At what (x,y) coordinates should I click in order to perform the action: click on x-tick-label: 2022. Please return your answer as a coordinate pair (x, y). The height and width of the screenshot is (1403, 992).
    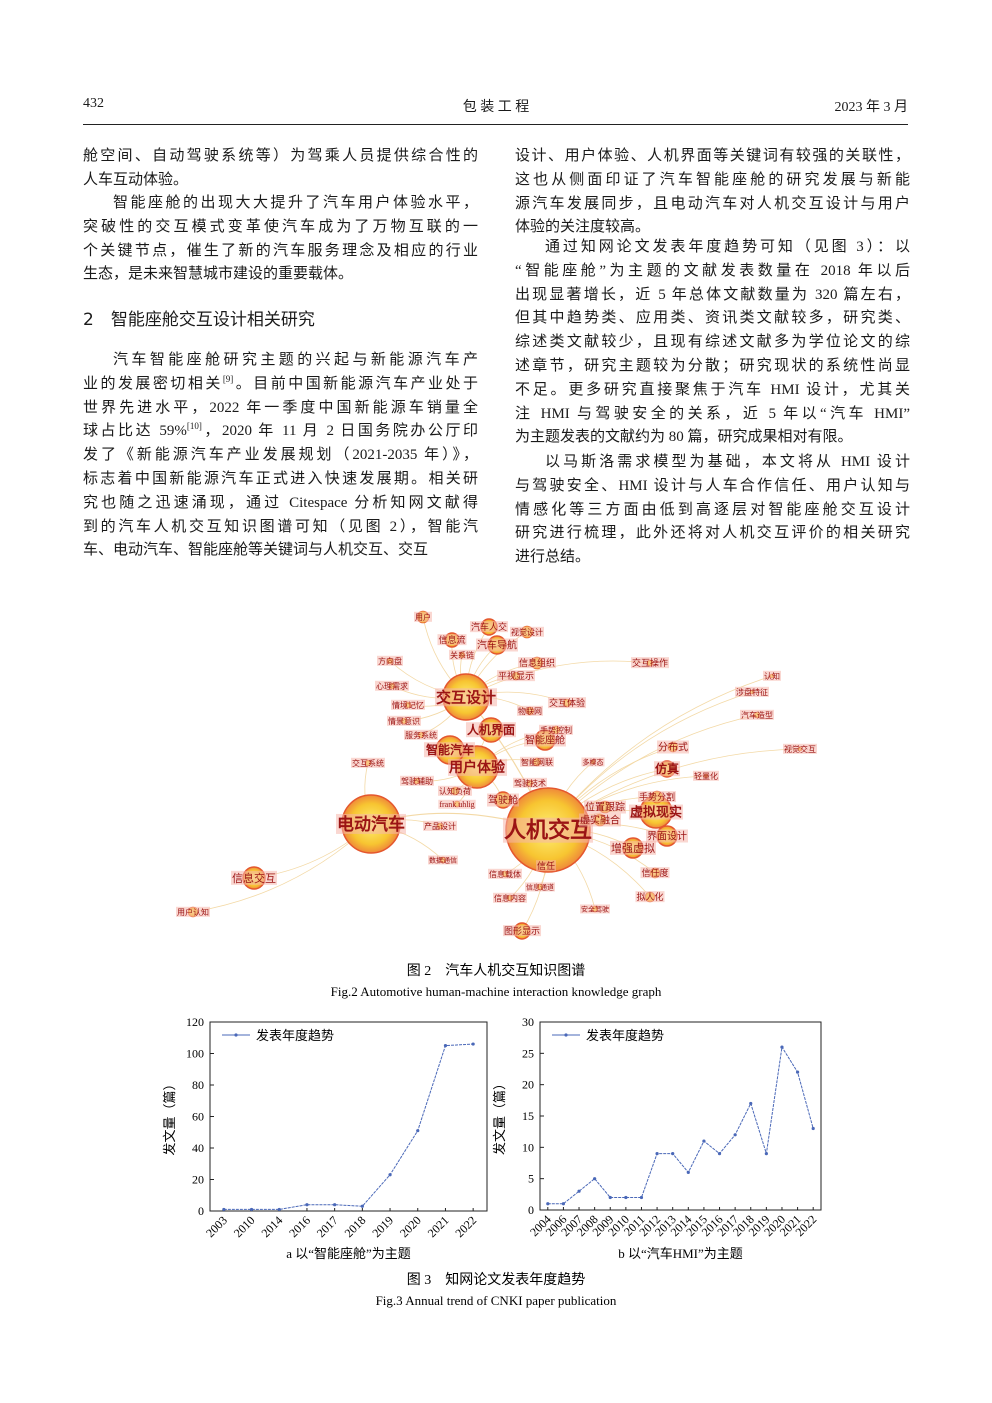
    Looking at the image, I should click on (465, 1226).